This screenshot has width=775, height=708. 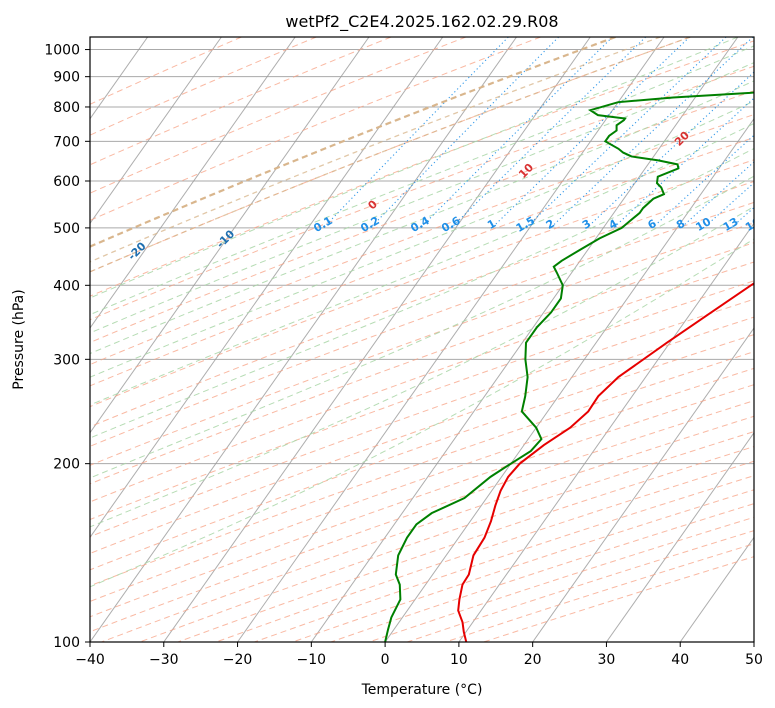 What do you see at coordinates (312, 660) in the screenshot?
I see `x-tick-label: −10` at bounding box center [312, 660].